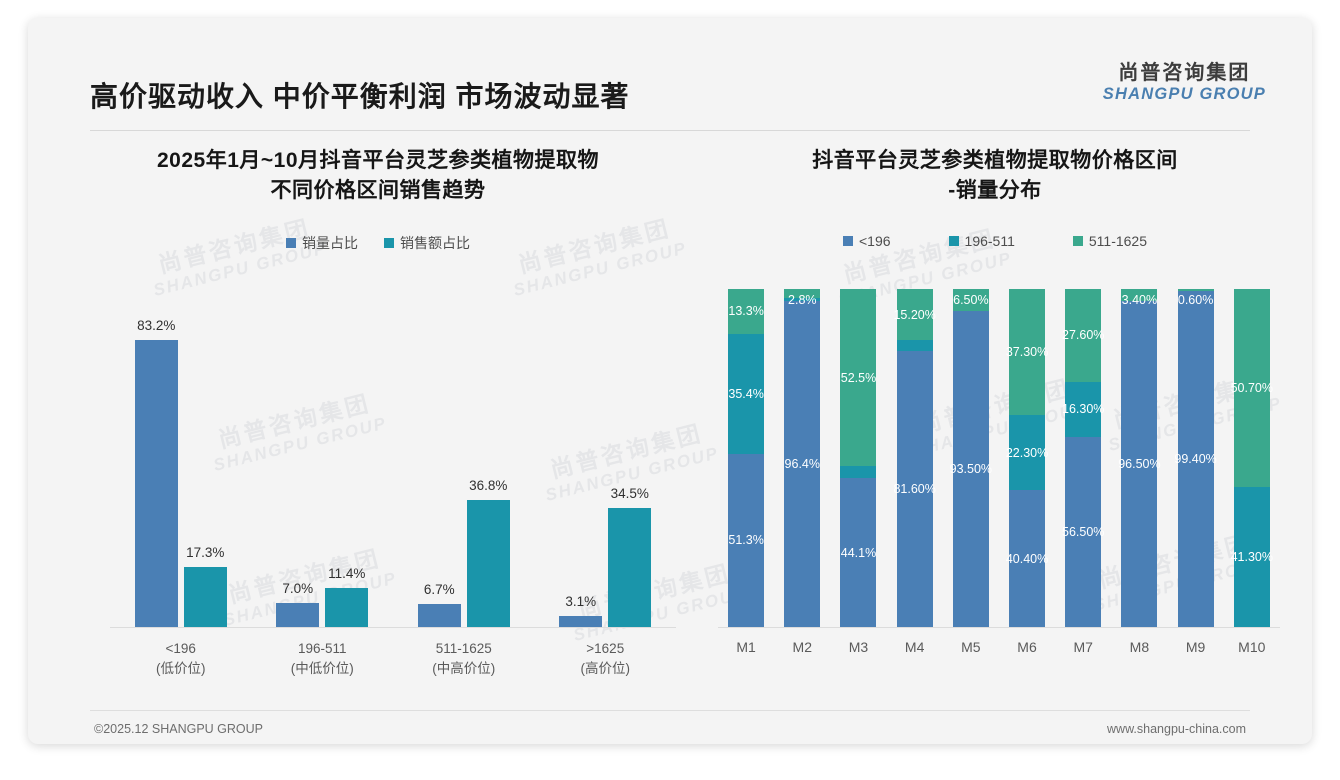  What do you see at coordinates (378, 160) in the screenshot?
I see `left-chart-title-line1: 2025年1月~10月抖音平台灵芝参类植物提取物` at bounding box center [378, 160].